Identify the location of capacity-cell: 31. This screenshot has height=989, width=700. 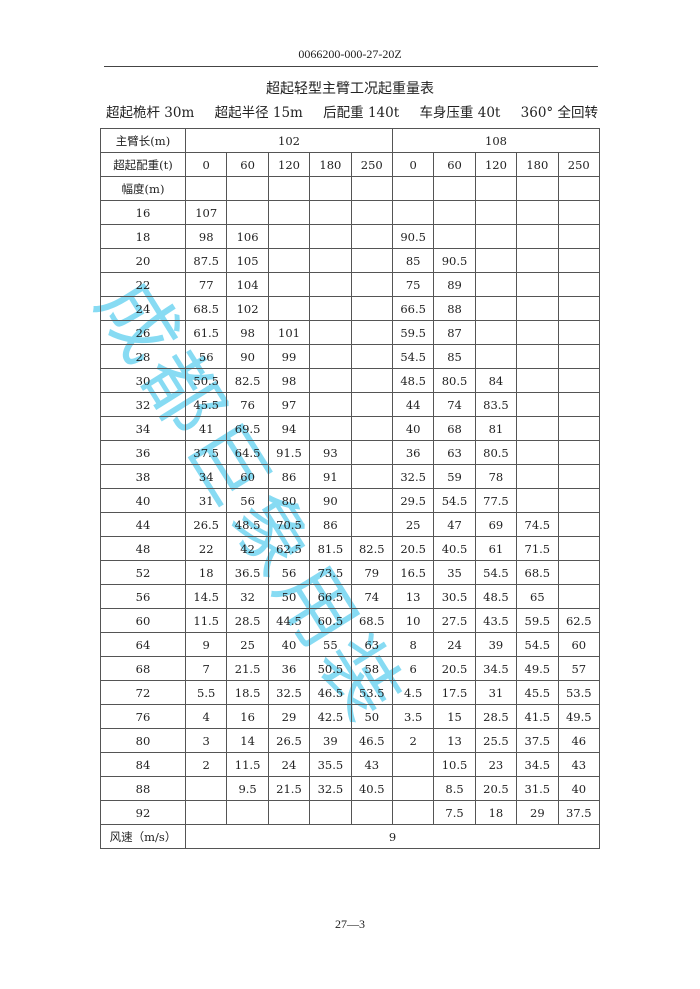
(206, 500).